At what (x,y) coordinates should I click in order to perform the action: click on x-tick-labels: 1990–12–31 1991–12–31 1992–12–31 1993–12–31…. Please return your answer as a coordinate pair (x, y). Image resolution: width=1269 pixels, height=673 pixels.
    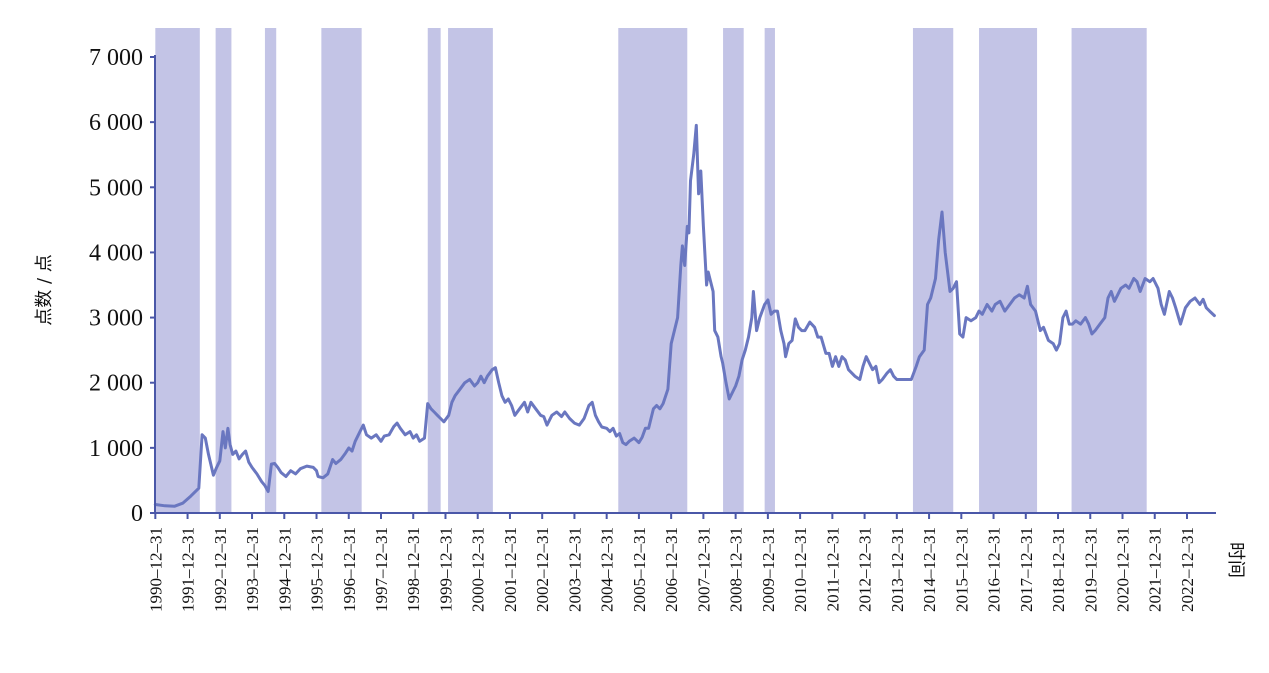
    Looking at the image, I should click on (671, 569).